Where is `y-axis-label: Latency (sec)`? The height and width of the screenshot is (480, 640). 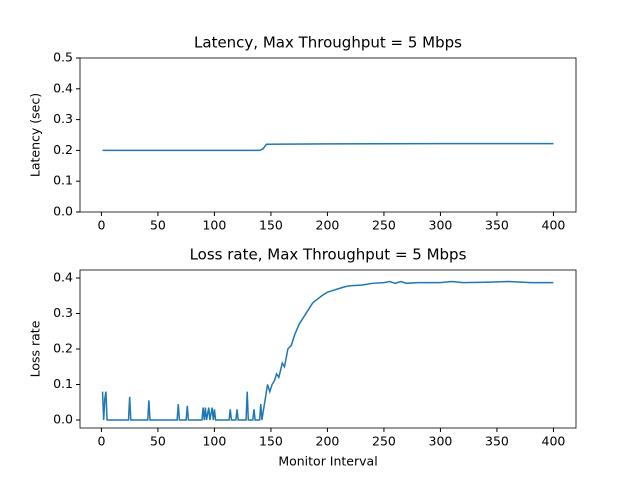
y-axis-label: Latency (sec) is located at coordinates (35, 135).